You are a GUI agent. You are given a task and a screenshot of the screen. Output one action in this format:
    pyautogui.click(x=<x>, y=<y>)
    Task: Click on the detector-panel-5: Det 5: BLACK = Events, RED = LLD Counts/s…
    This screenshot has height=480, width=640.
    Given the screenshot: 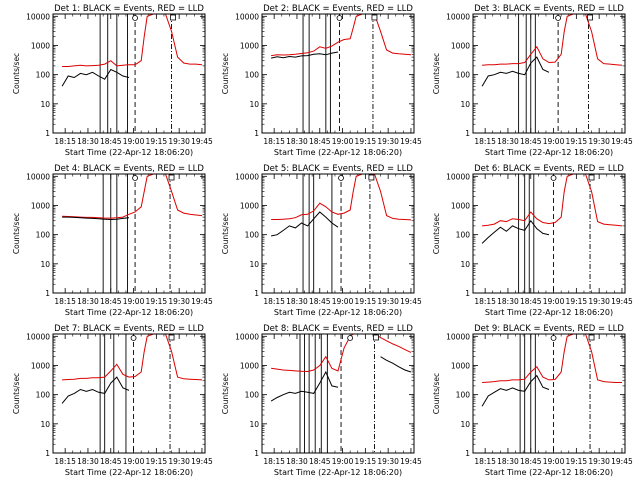 What is the action you would take?
    pyautogui.click(x=321, y=240)
    